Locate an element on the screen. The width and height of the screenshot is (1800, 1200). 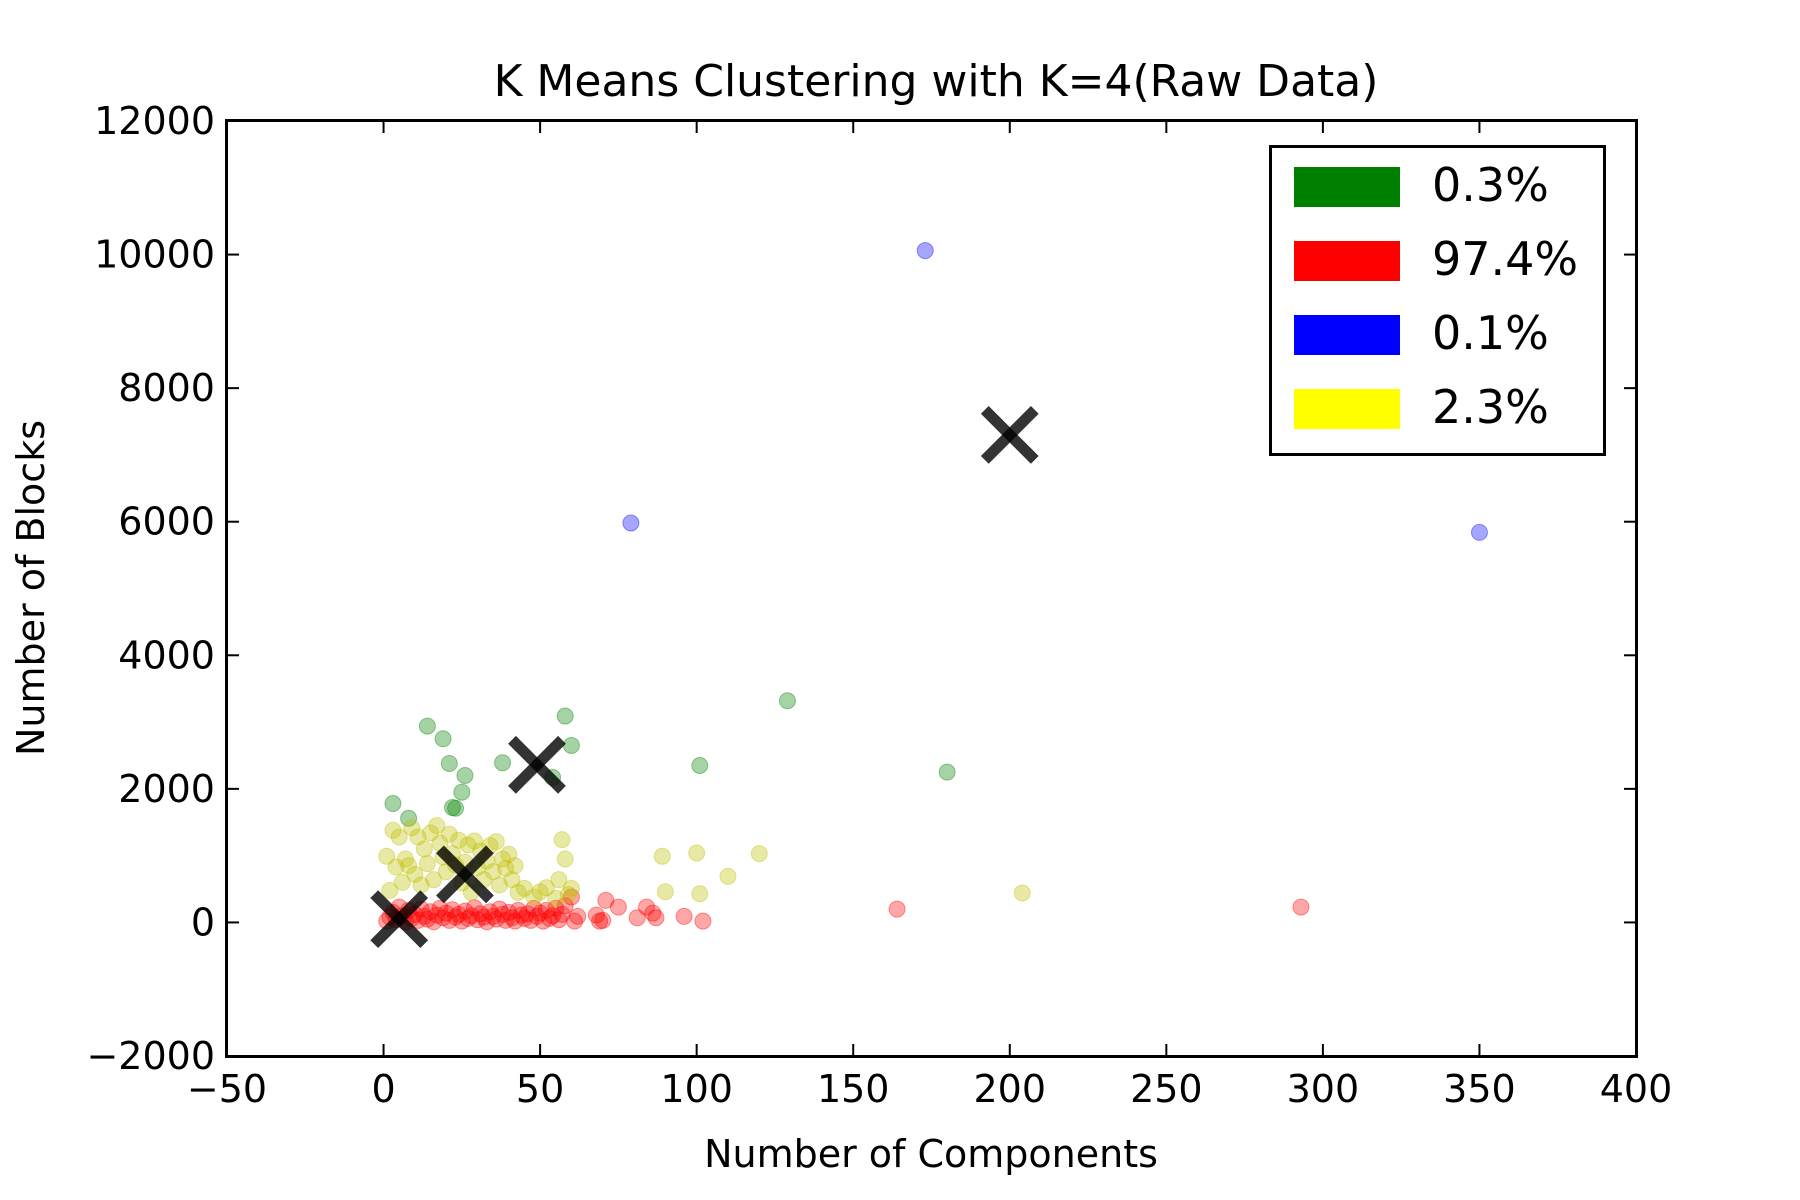
y-tick-label: 0 is located at coordinates (203, 922).